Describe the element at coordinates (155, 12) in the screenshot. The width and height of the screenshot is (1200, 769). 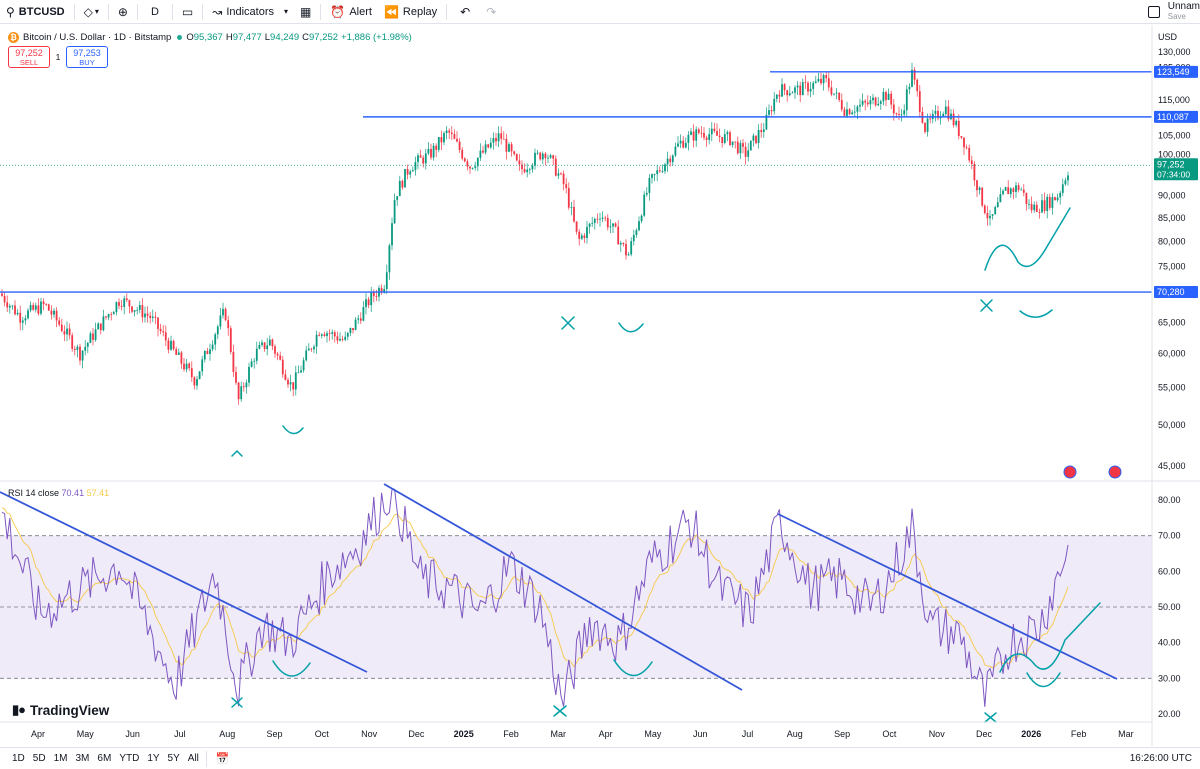
I see `interval-button: D` at that location.